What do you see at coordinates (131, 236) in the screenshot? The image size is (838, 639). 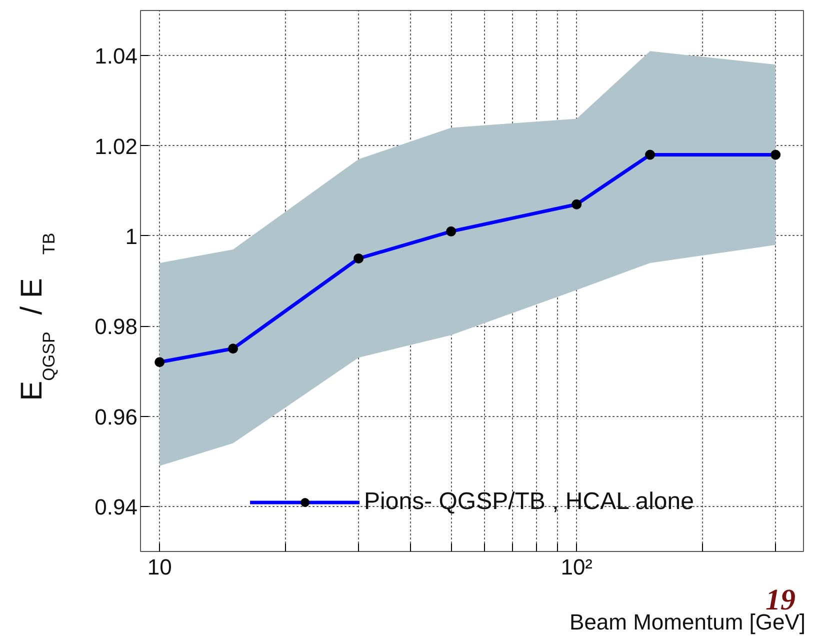 I see `y-tick-label: 1` at bounding box center [131, 236].